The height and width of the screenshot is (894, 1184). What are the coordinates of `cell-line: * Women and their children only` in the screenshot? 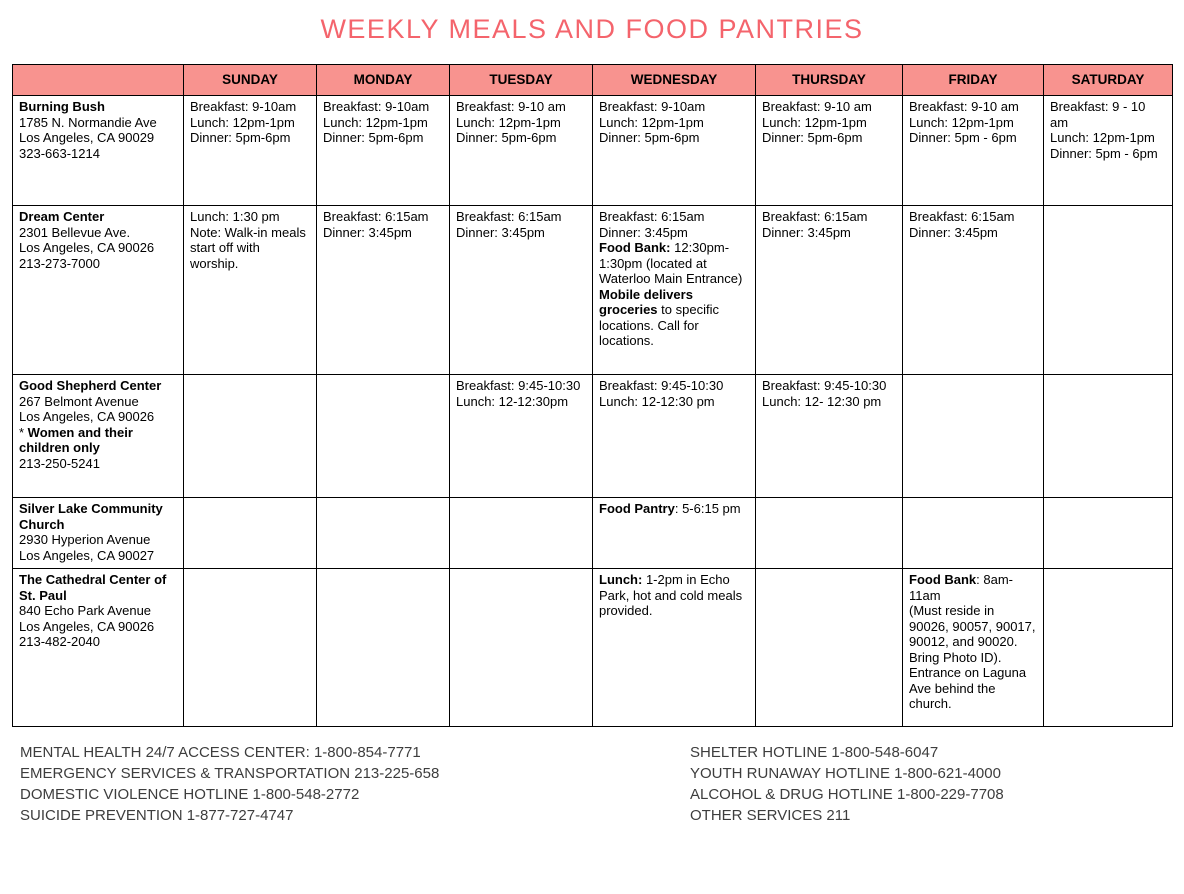 It's located at (76, 440).